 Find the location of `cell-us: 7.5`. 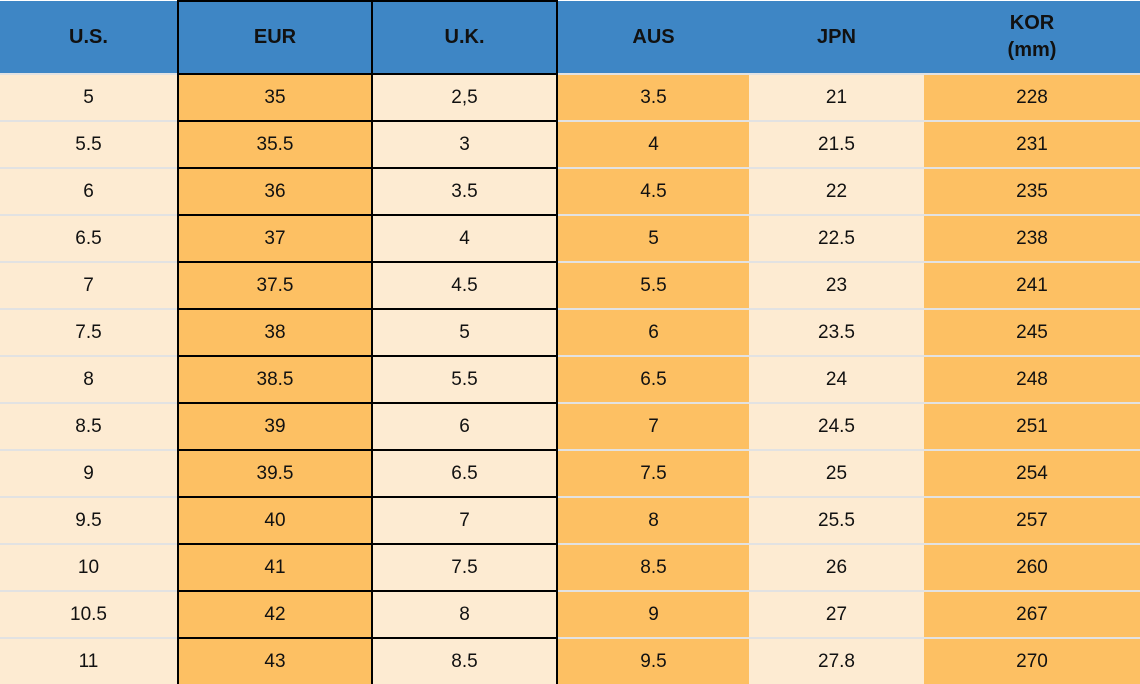

cell-us: 7.5 is located at coordinates (89, 332).